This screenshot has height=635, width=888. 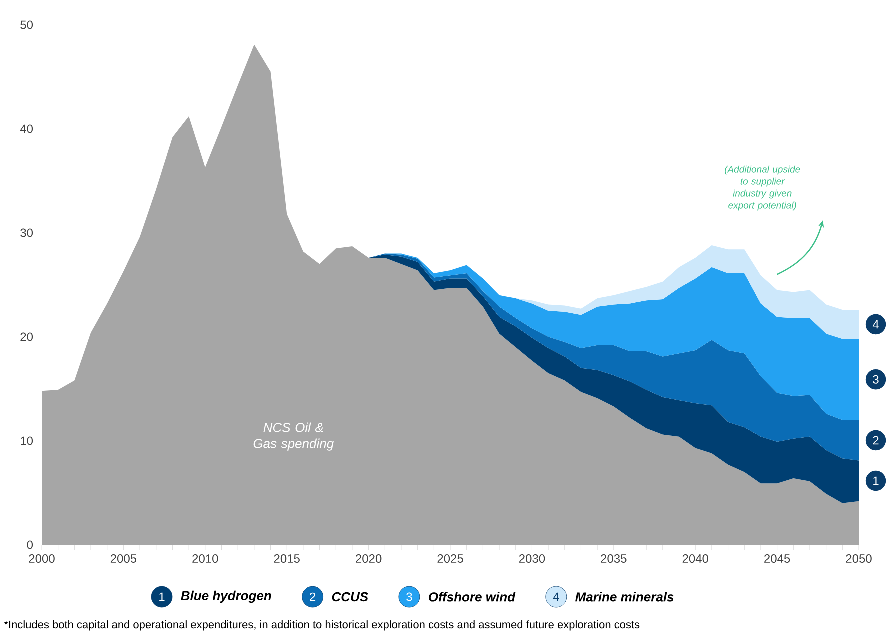 What do you see at coordinates (123, 559) in the screenshot?
I see `x-tick-label: 2005` at bounding box center [123, 559].